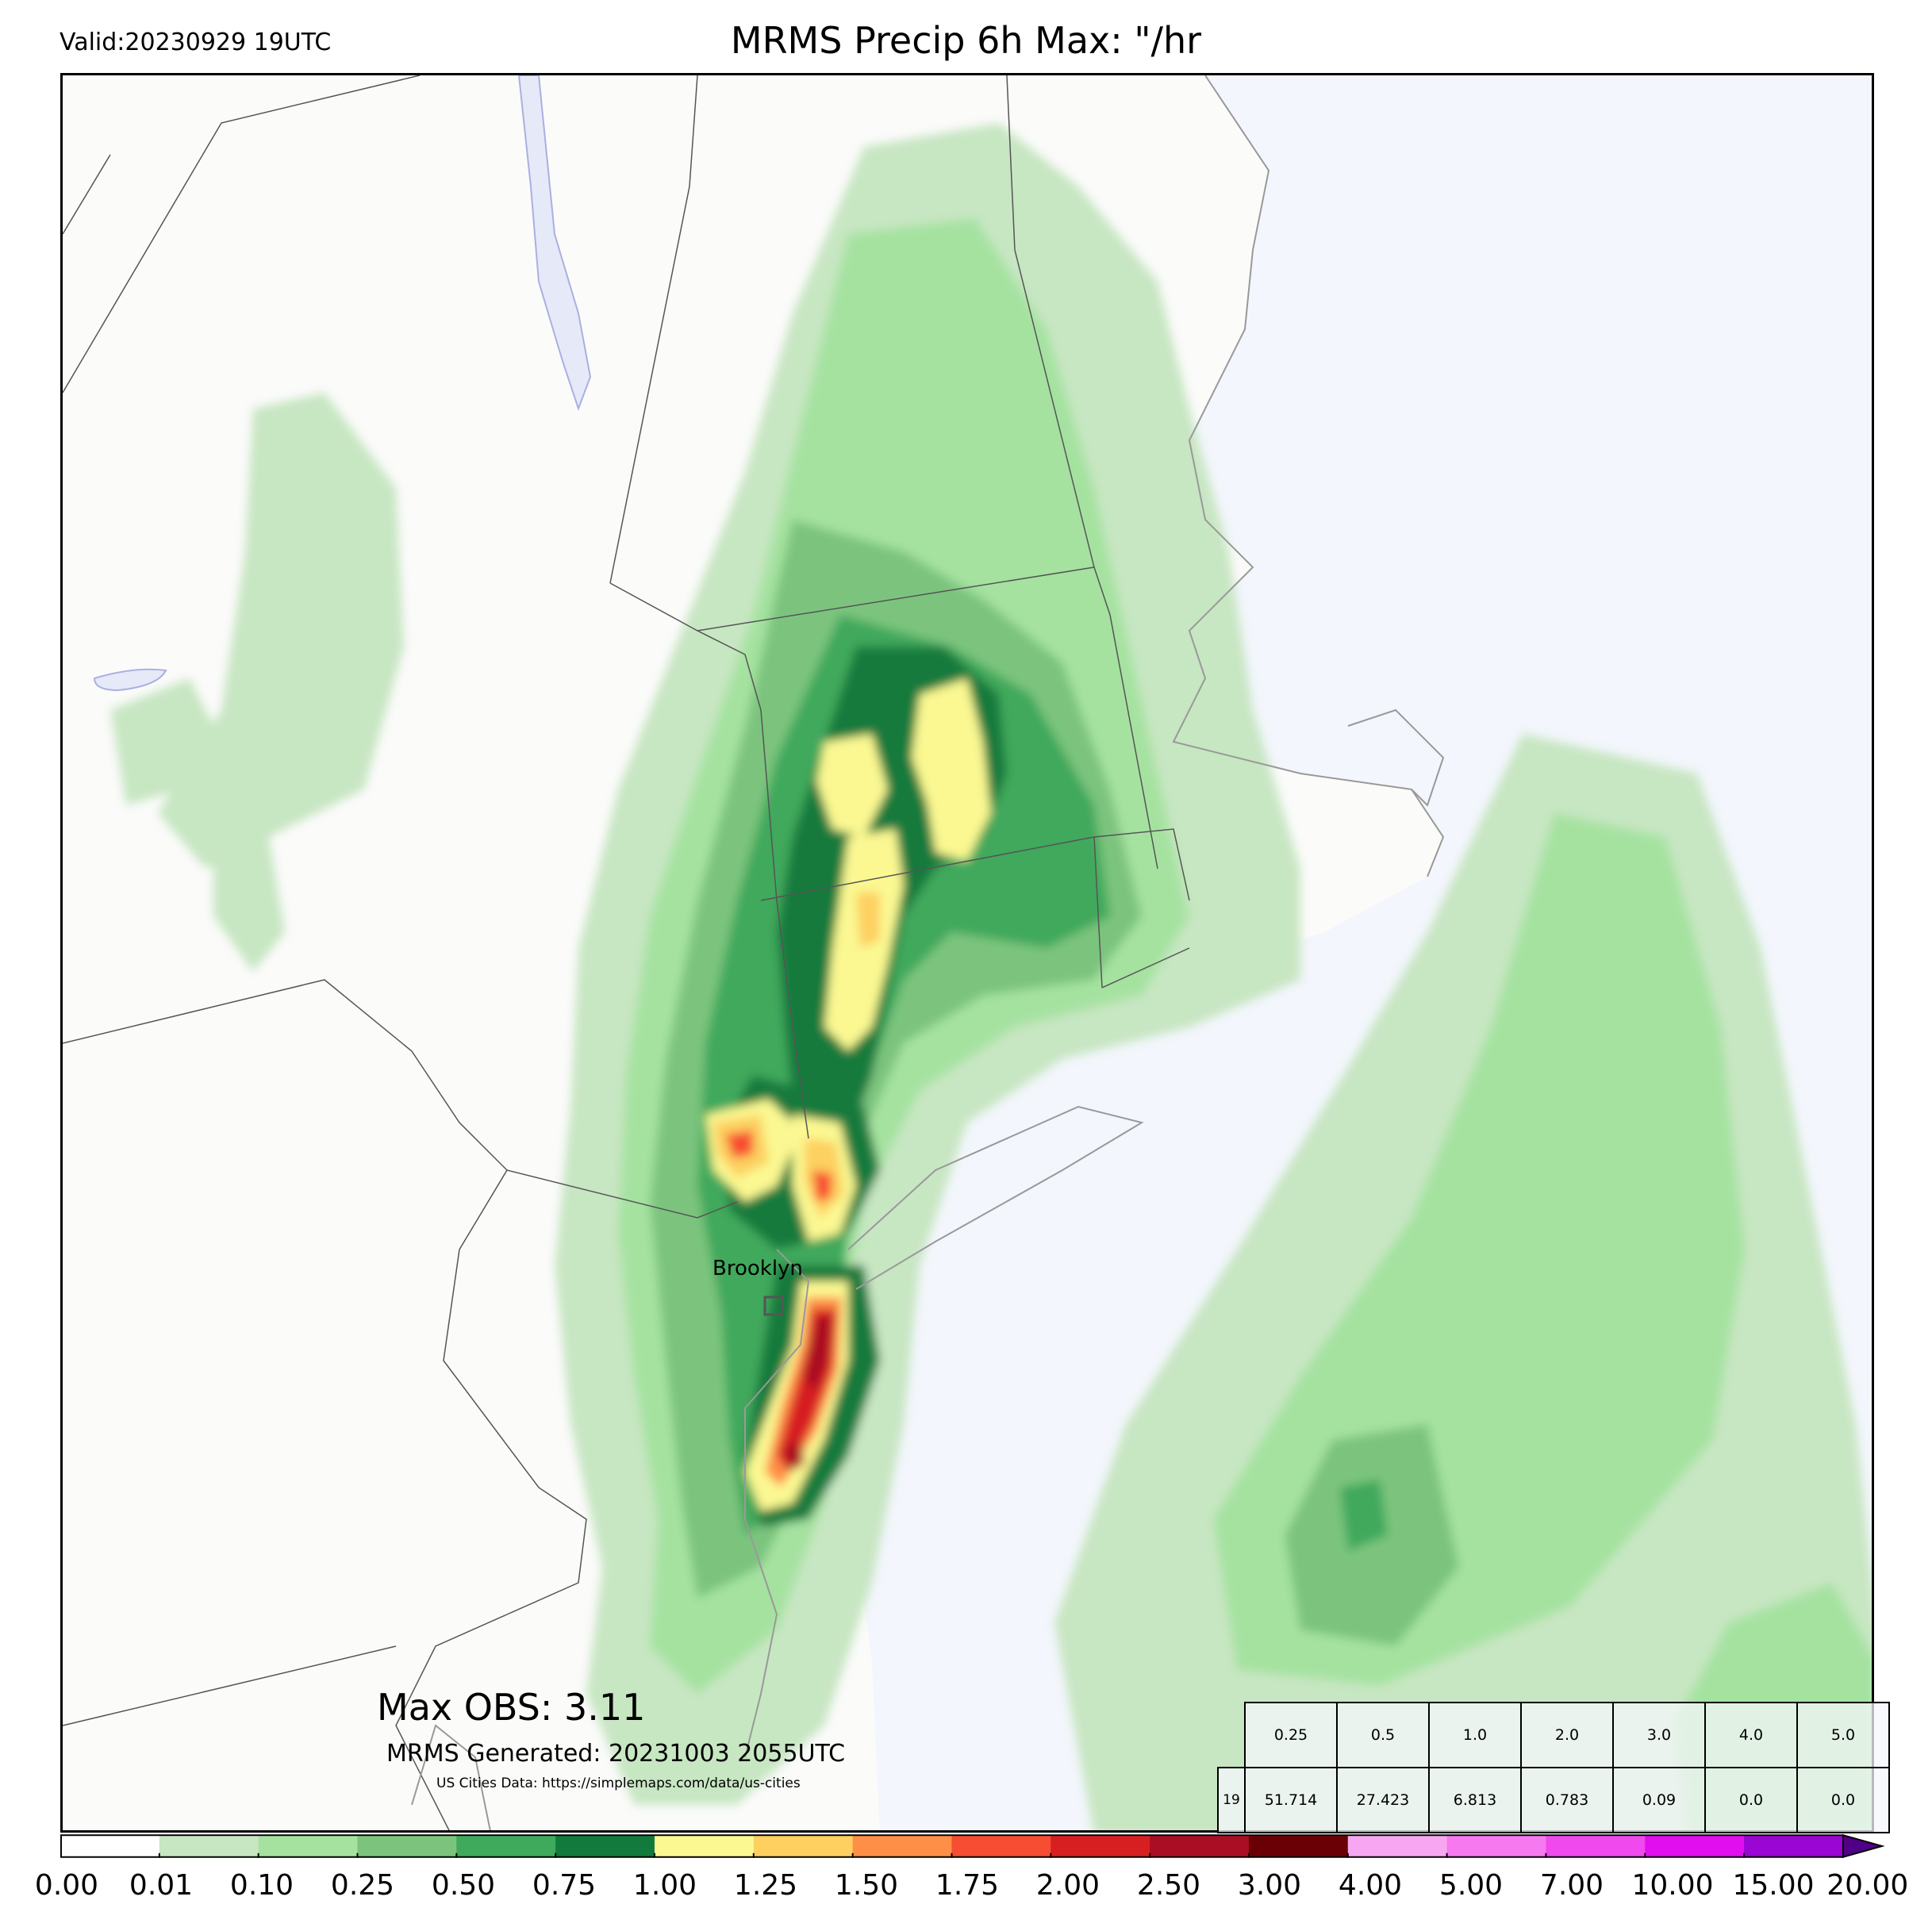 This screenshot has height=1931, width=1932. I want to click on threshold-cell: 1.0, so click(1475, 1735).